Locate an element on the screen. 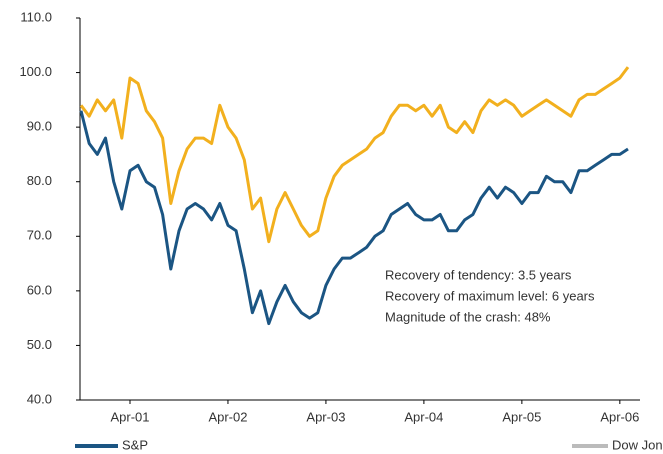 Image resolution: width=663 pixels, height=454 pixels. y-tick-label: 80.0 is located at coordinates (39, 180).